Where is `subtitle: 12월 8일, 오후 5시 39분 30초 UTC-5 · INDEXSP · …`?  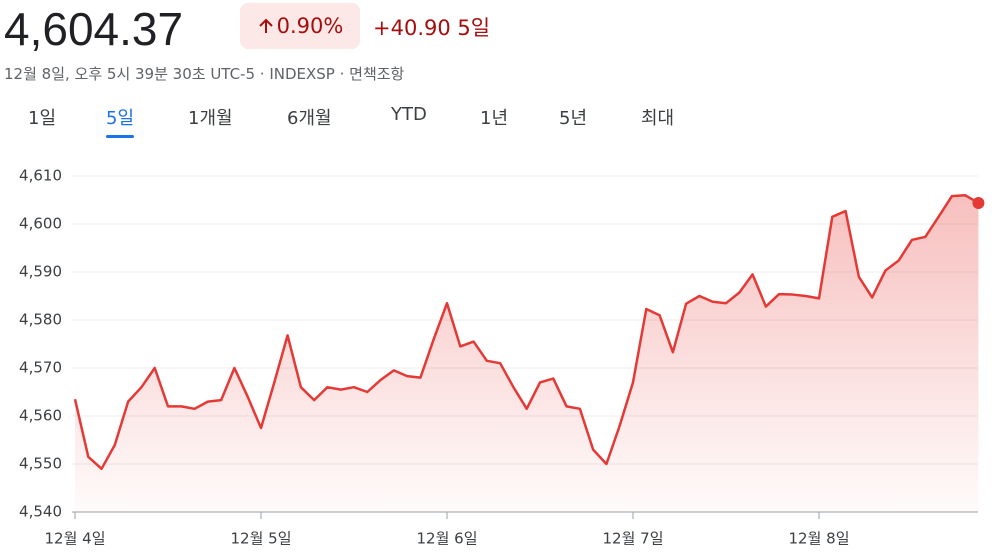
subtitle: 12월 8일, 오후 5시 39분 30초 UTC-5 · INDEXSP · … is located at coordinates (204, 74).